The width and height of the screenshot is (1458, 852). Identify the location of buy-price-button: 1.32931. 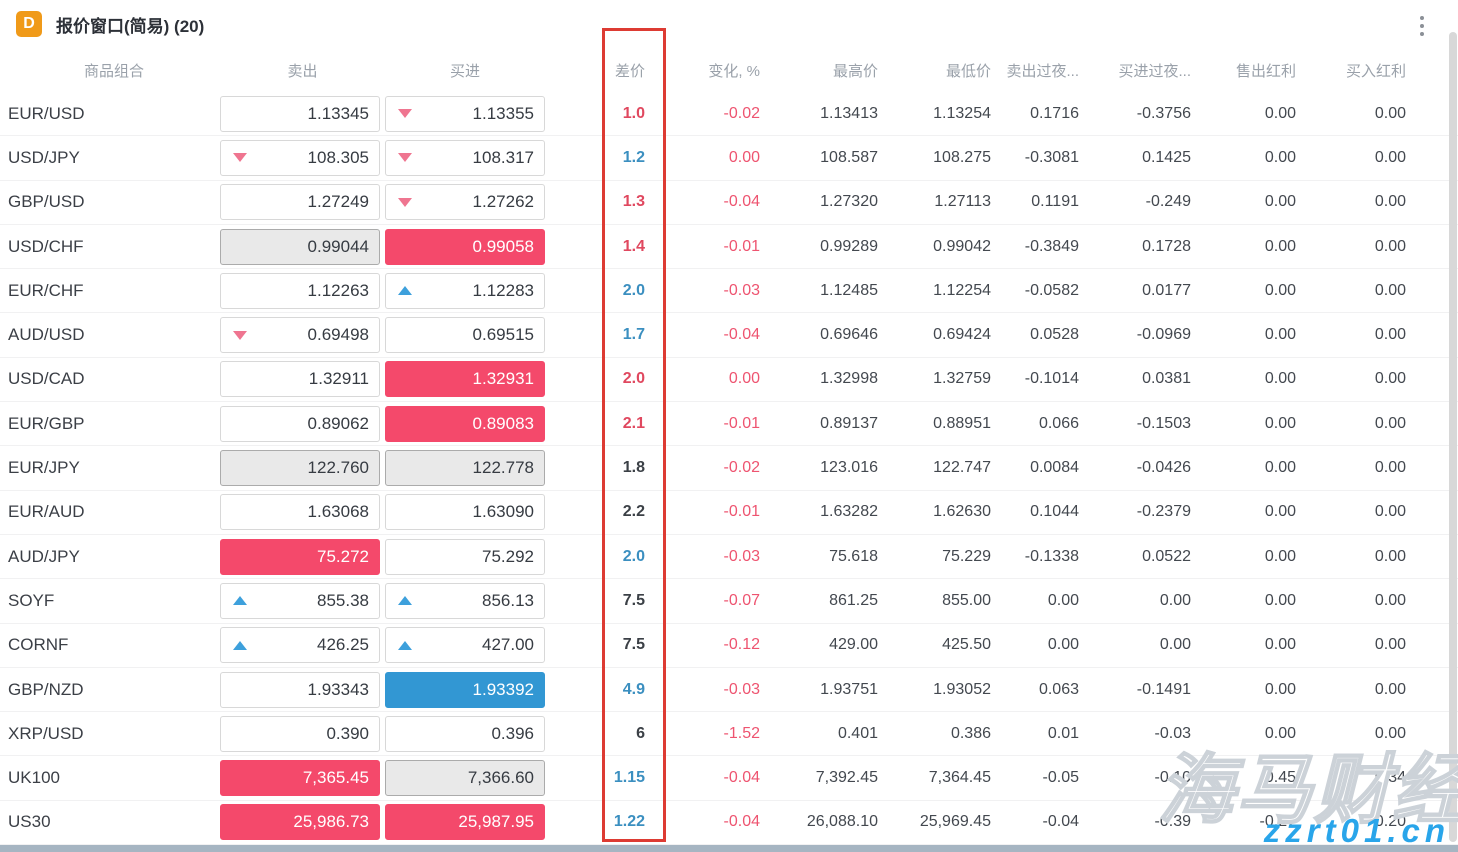
(465, 379).